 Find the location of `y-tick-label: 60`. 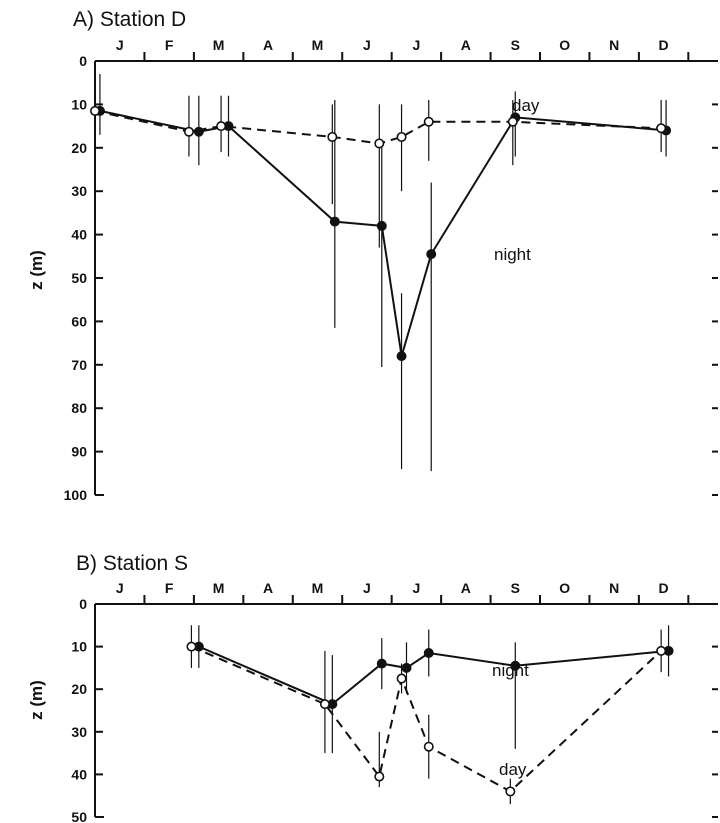

y-tick-label: 60 is located at coordinates (79, 321).